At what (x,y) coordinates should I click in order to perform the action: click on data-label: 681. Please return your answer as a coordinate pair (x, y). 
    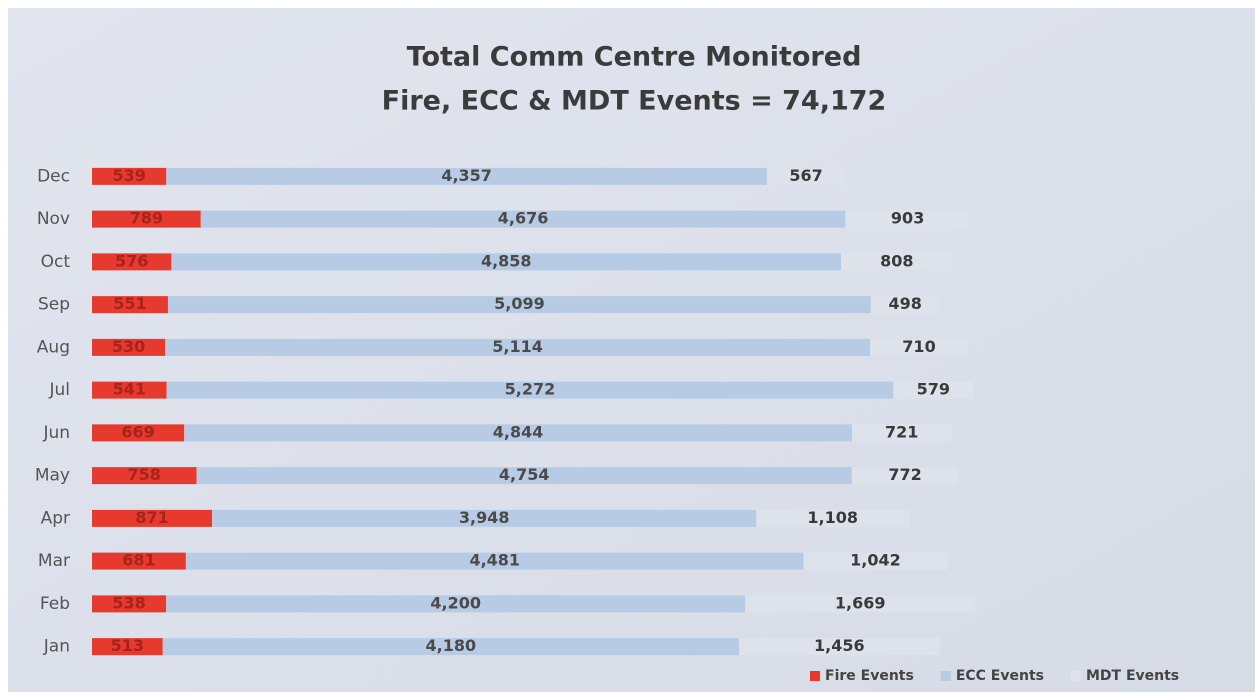
    Looking at the image, I should click on (138, 560).